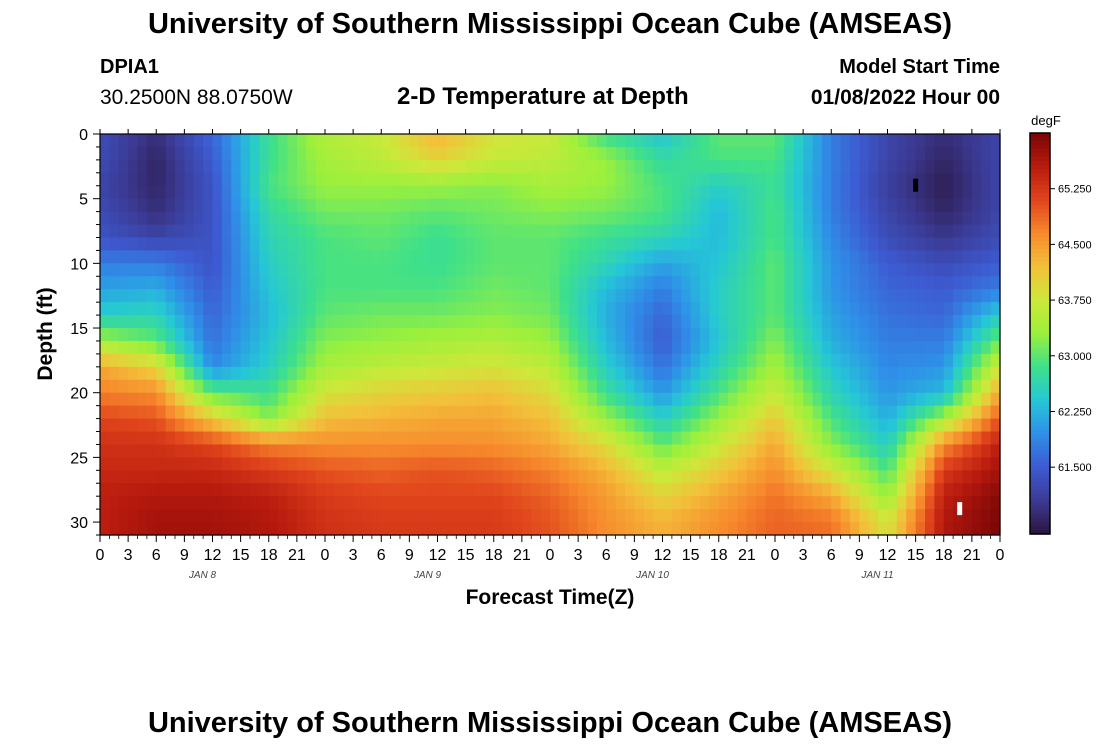 The height and width of the screenshot is (750, 1100). I want to click on x-tick-label: 6, so click(156, 555).